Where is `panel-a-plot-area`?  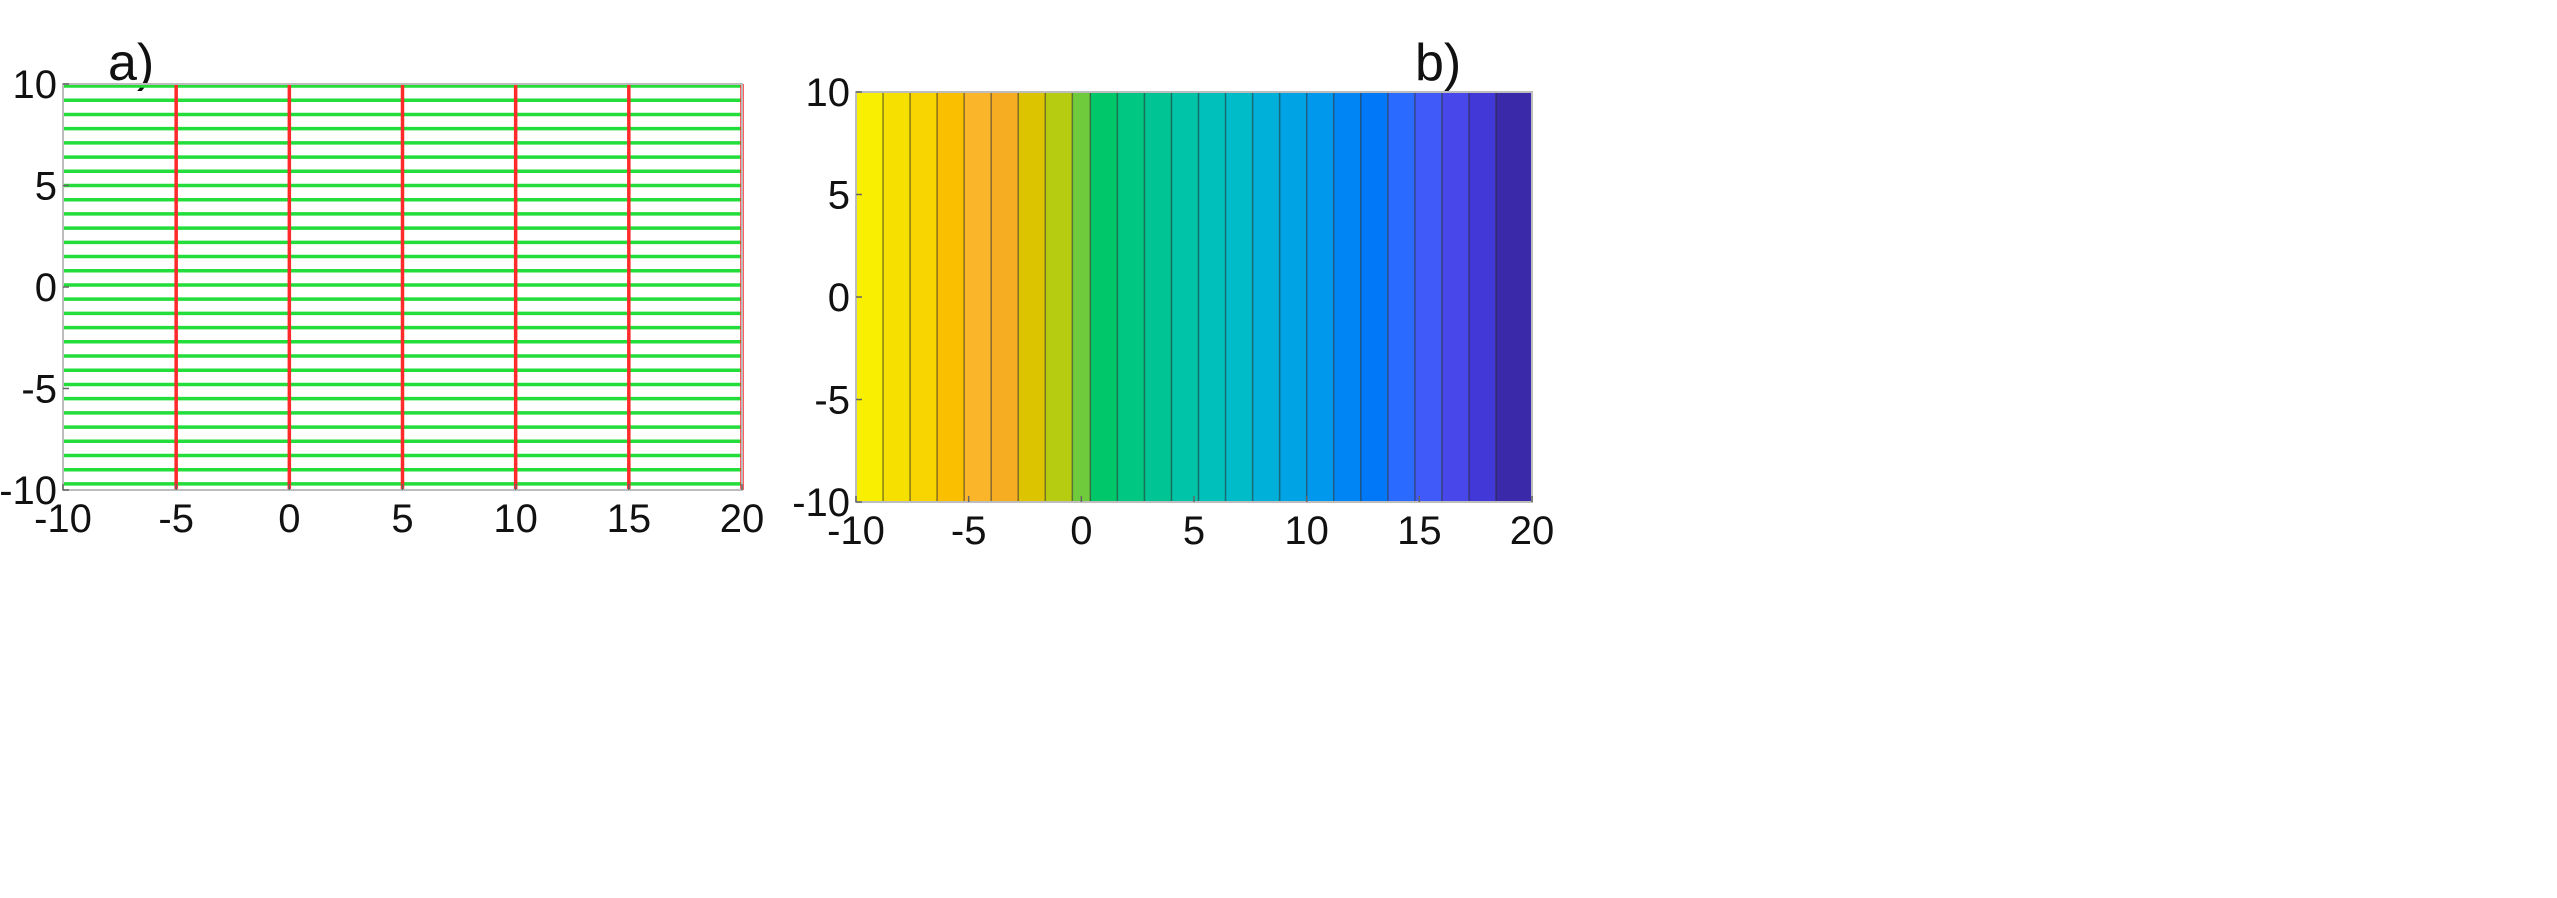
panel-a-plot-area is located at coordinates (403, 287).